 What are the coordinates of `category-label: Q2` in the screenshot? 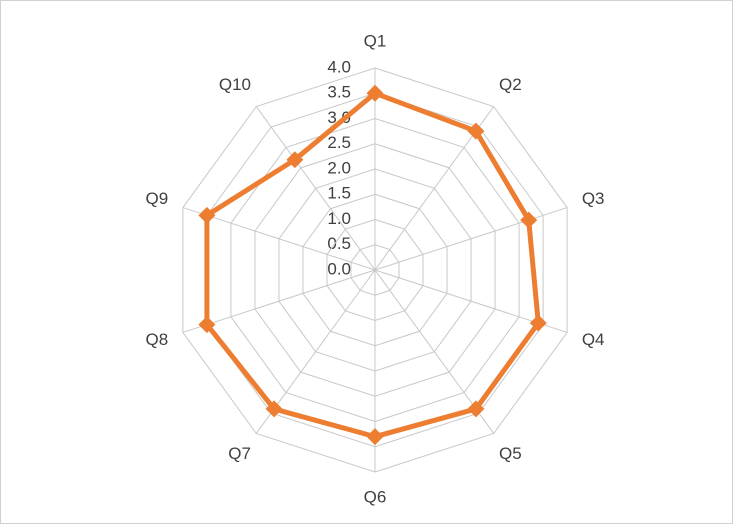 It's located at (510, 84).